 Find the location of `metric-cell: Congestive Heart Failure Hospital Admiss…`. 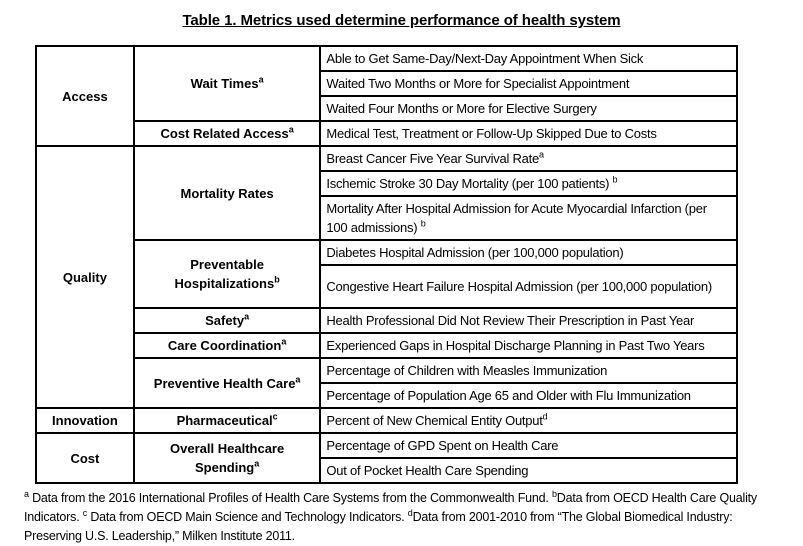

metric-cell: Congestive Heart Failure Hospital Admiss… is located at coordinates (528, 286).